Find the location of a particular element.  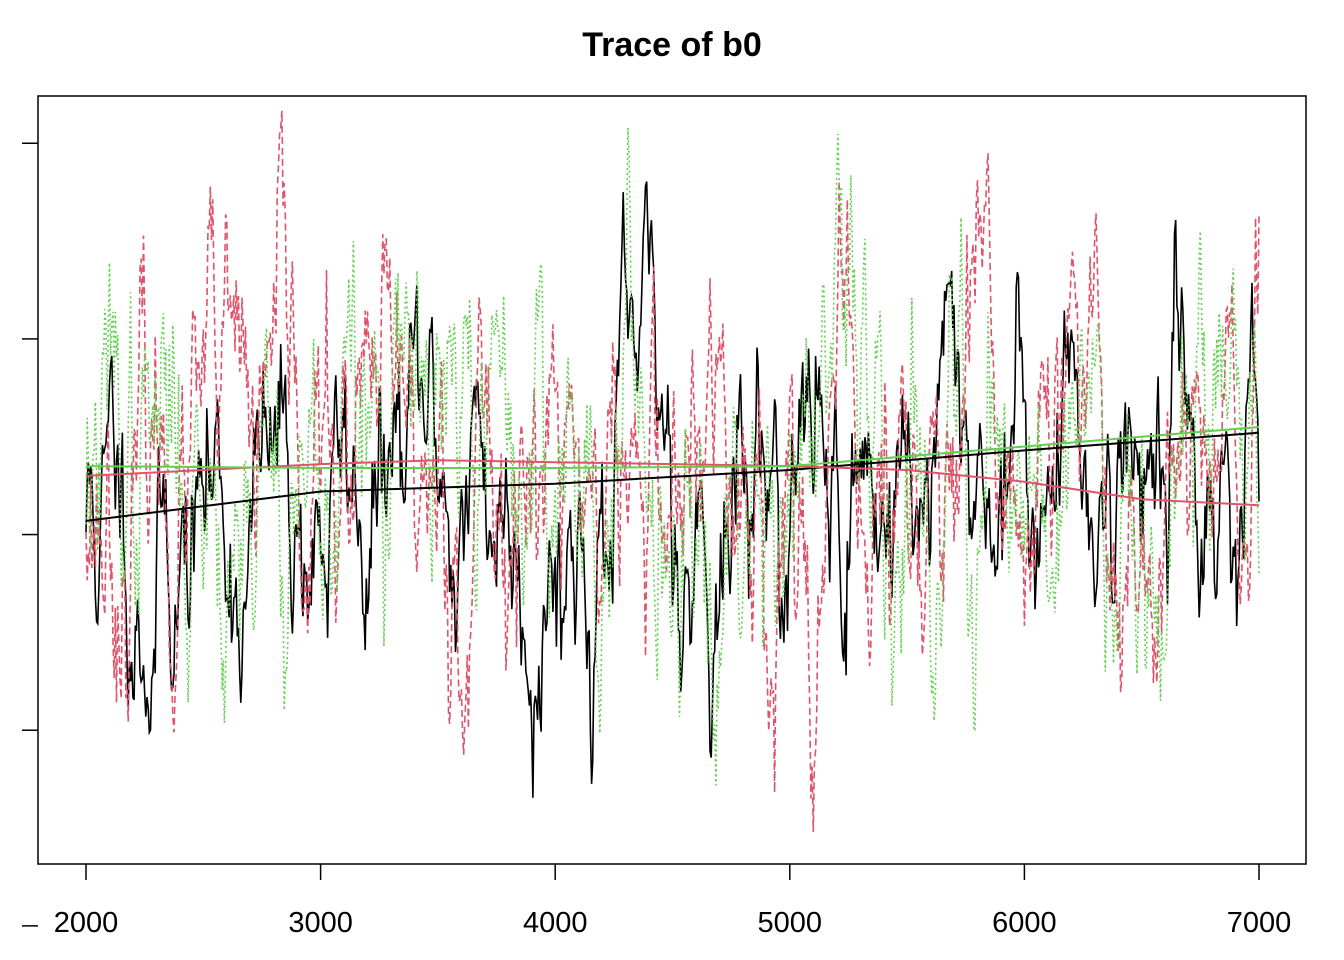

x-tick-label-4000: 4000 is located at coordinates (555, 923).